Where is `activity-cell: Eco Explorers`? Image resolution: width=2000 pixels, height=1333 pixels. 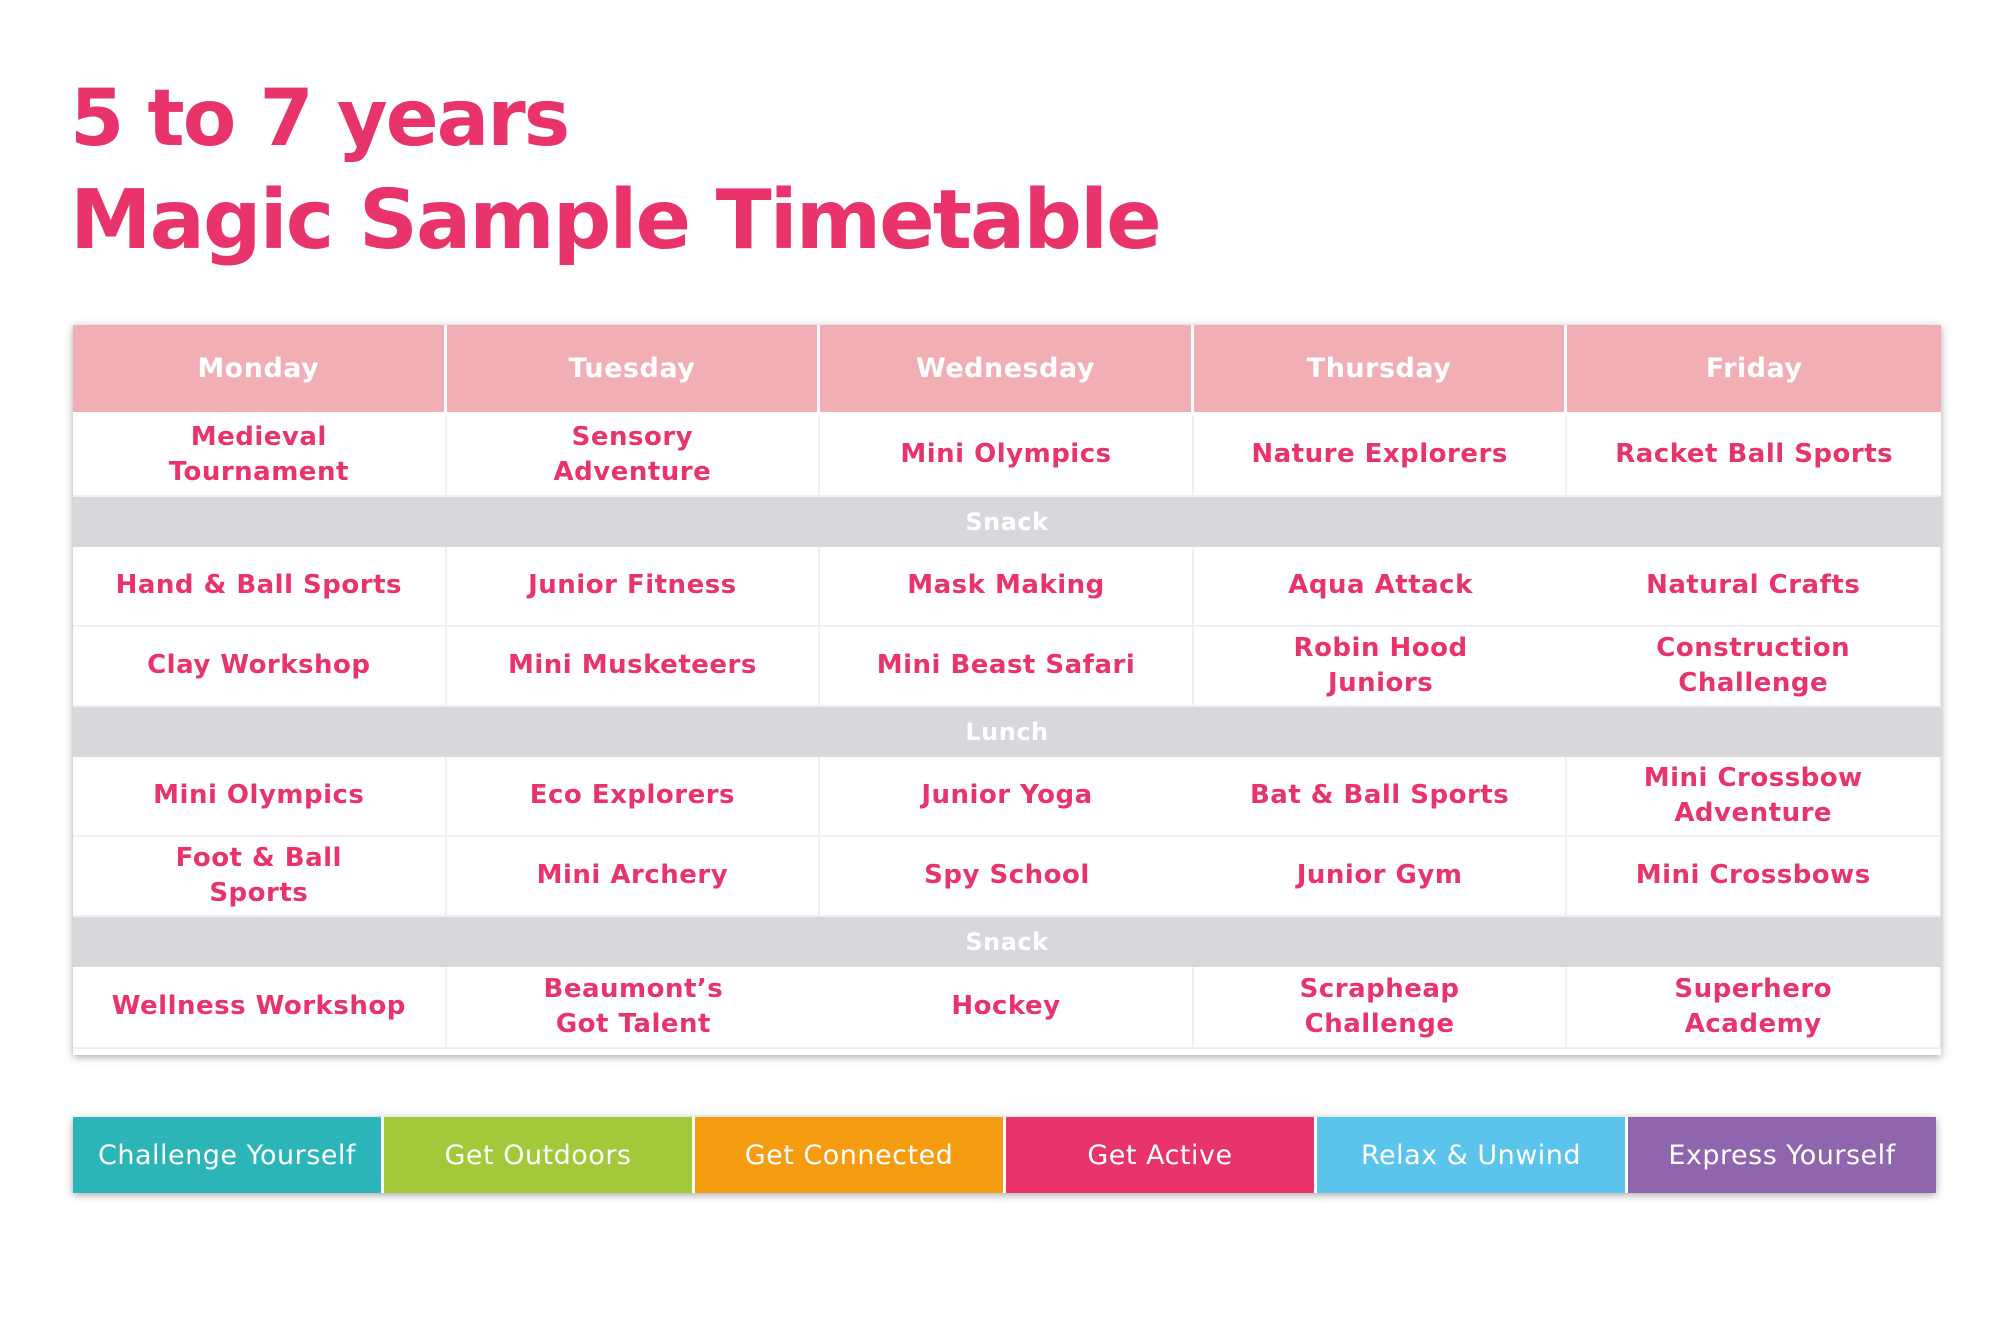
activity-cell: Eco Explorers is located at coordinates (633, 797).